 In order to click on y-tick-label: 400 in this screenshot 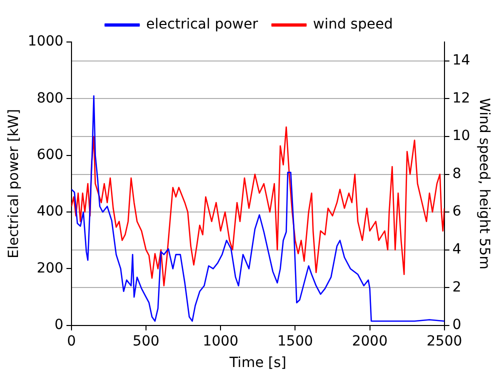, I will do `click(50, 212)`.